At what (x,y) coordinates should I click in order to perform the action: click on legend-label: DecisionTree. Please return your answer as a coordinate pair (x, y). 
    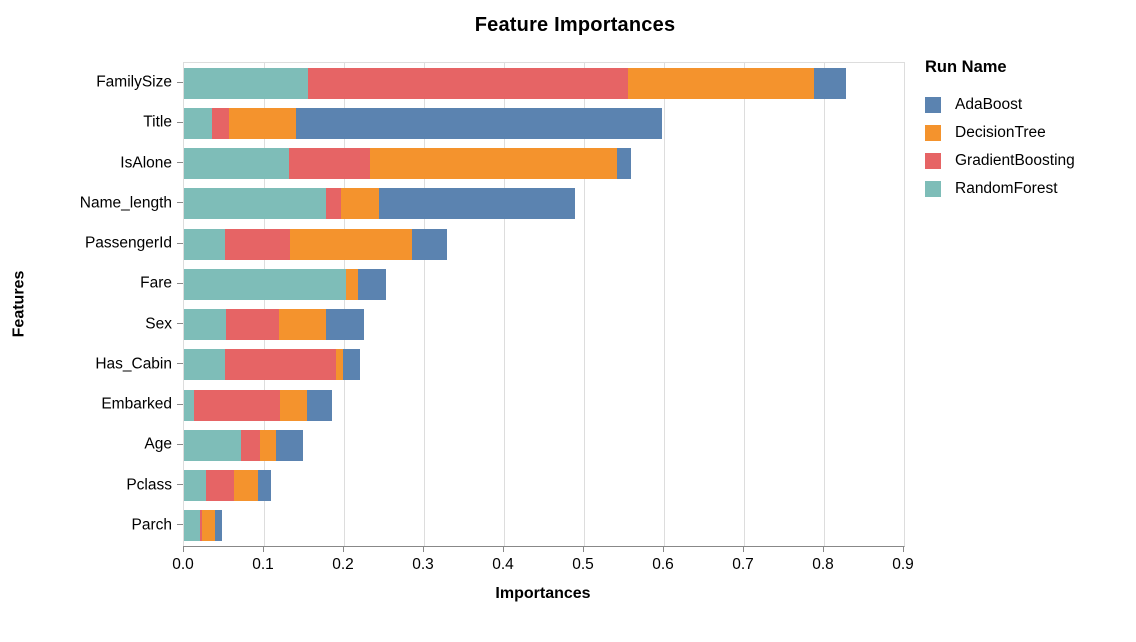
    Looking at the image, I should click on (1000, 132).